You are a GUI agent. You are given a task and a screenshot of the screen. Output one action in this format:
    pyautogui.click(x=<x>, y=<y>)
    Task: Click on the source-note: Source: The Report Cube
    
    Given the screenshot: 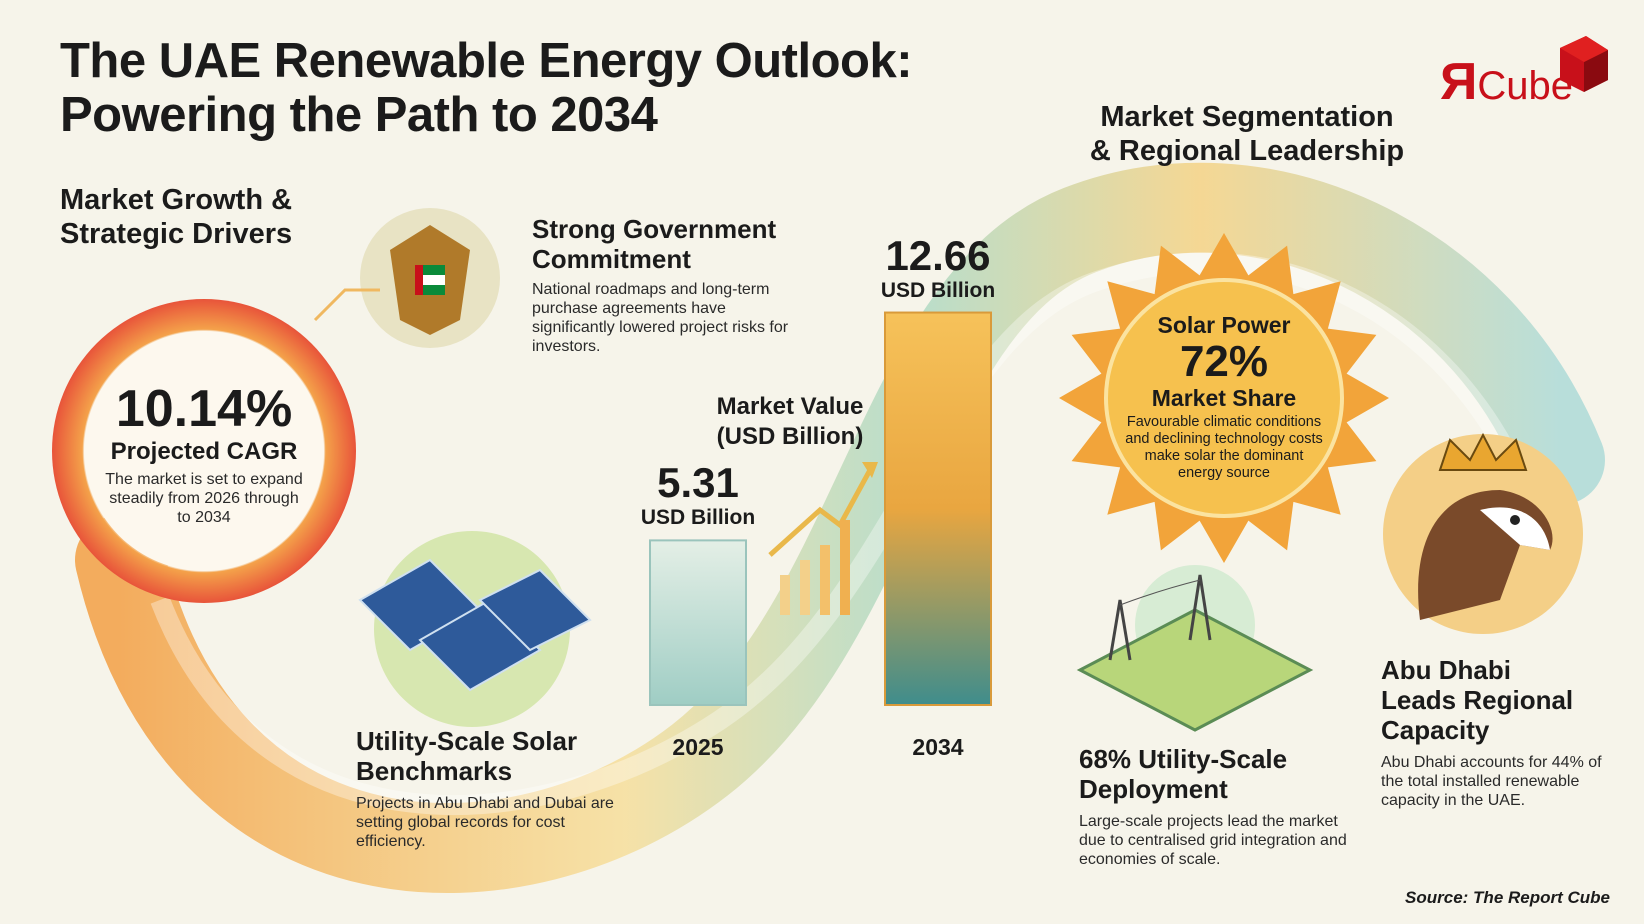 What is the action you would take?
    pyautogui.click(x=1507, y=897)
    